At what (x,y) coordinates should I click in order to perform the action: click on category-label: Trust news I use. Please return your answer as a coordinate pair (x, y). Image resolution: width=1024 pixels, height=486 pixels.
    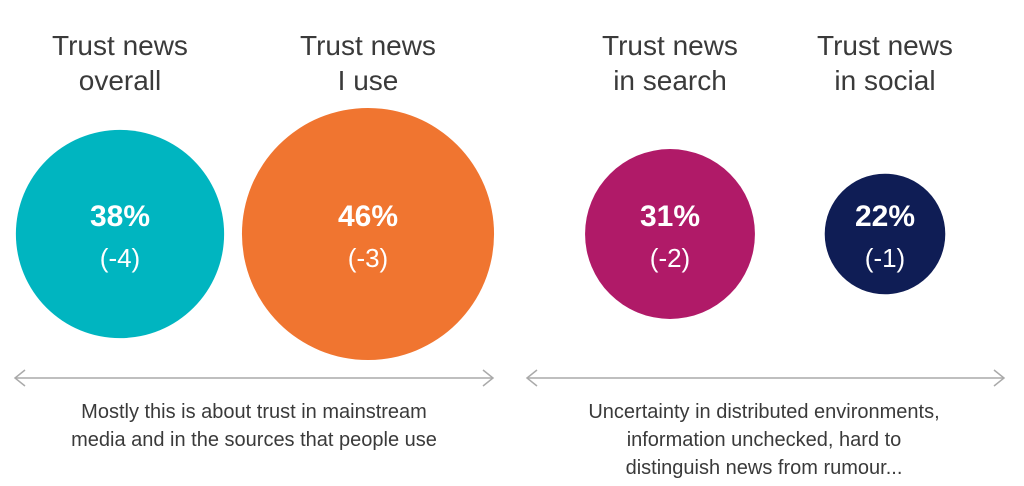
    Looking at the image, I should click on (368, 63).